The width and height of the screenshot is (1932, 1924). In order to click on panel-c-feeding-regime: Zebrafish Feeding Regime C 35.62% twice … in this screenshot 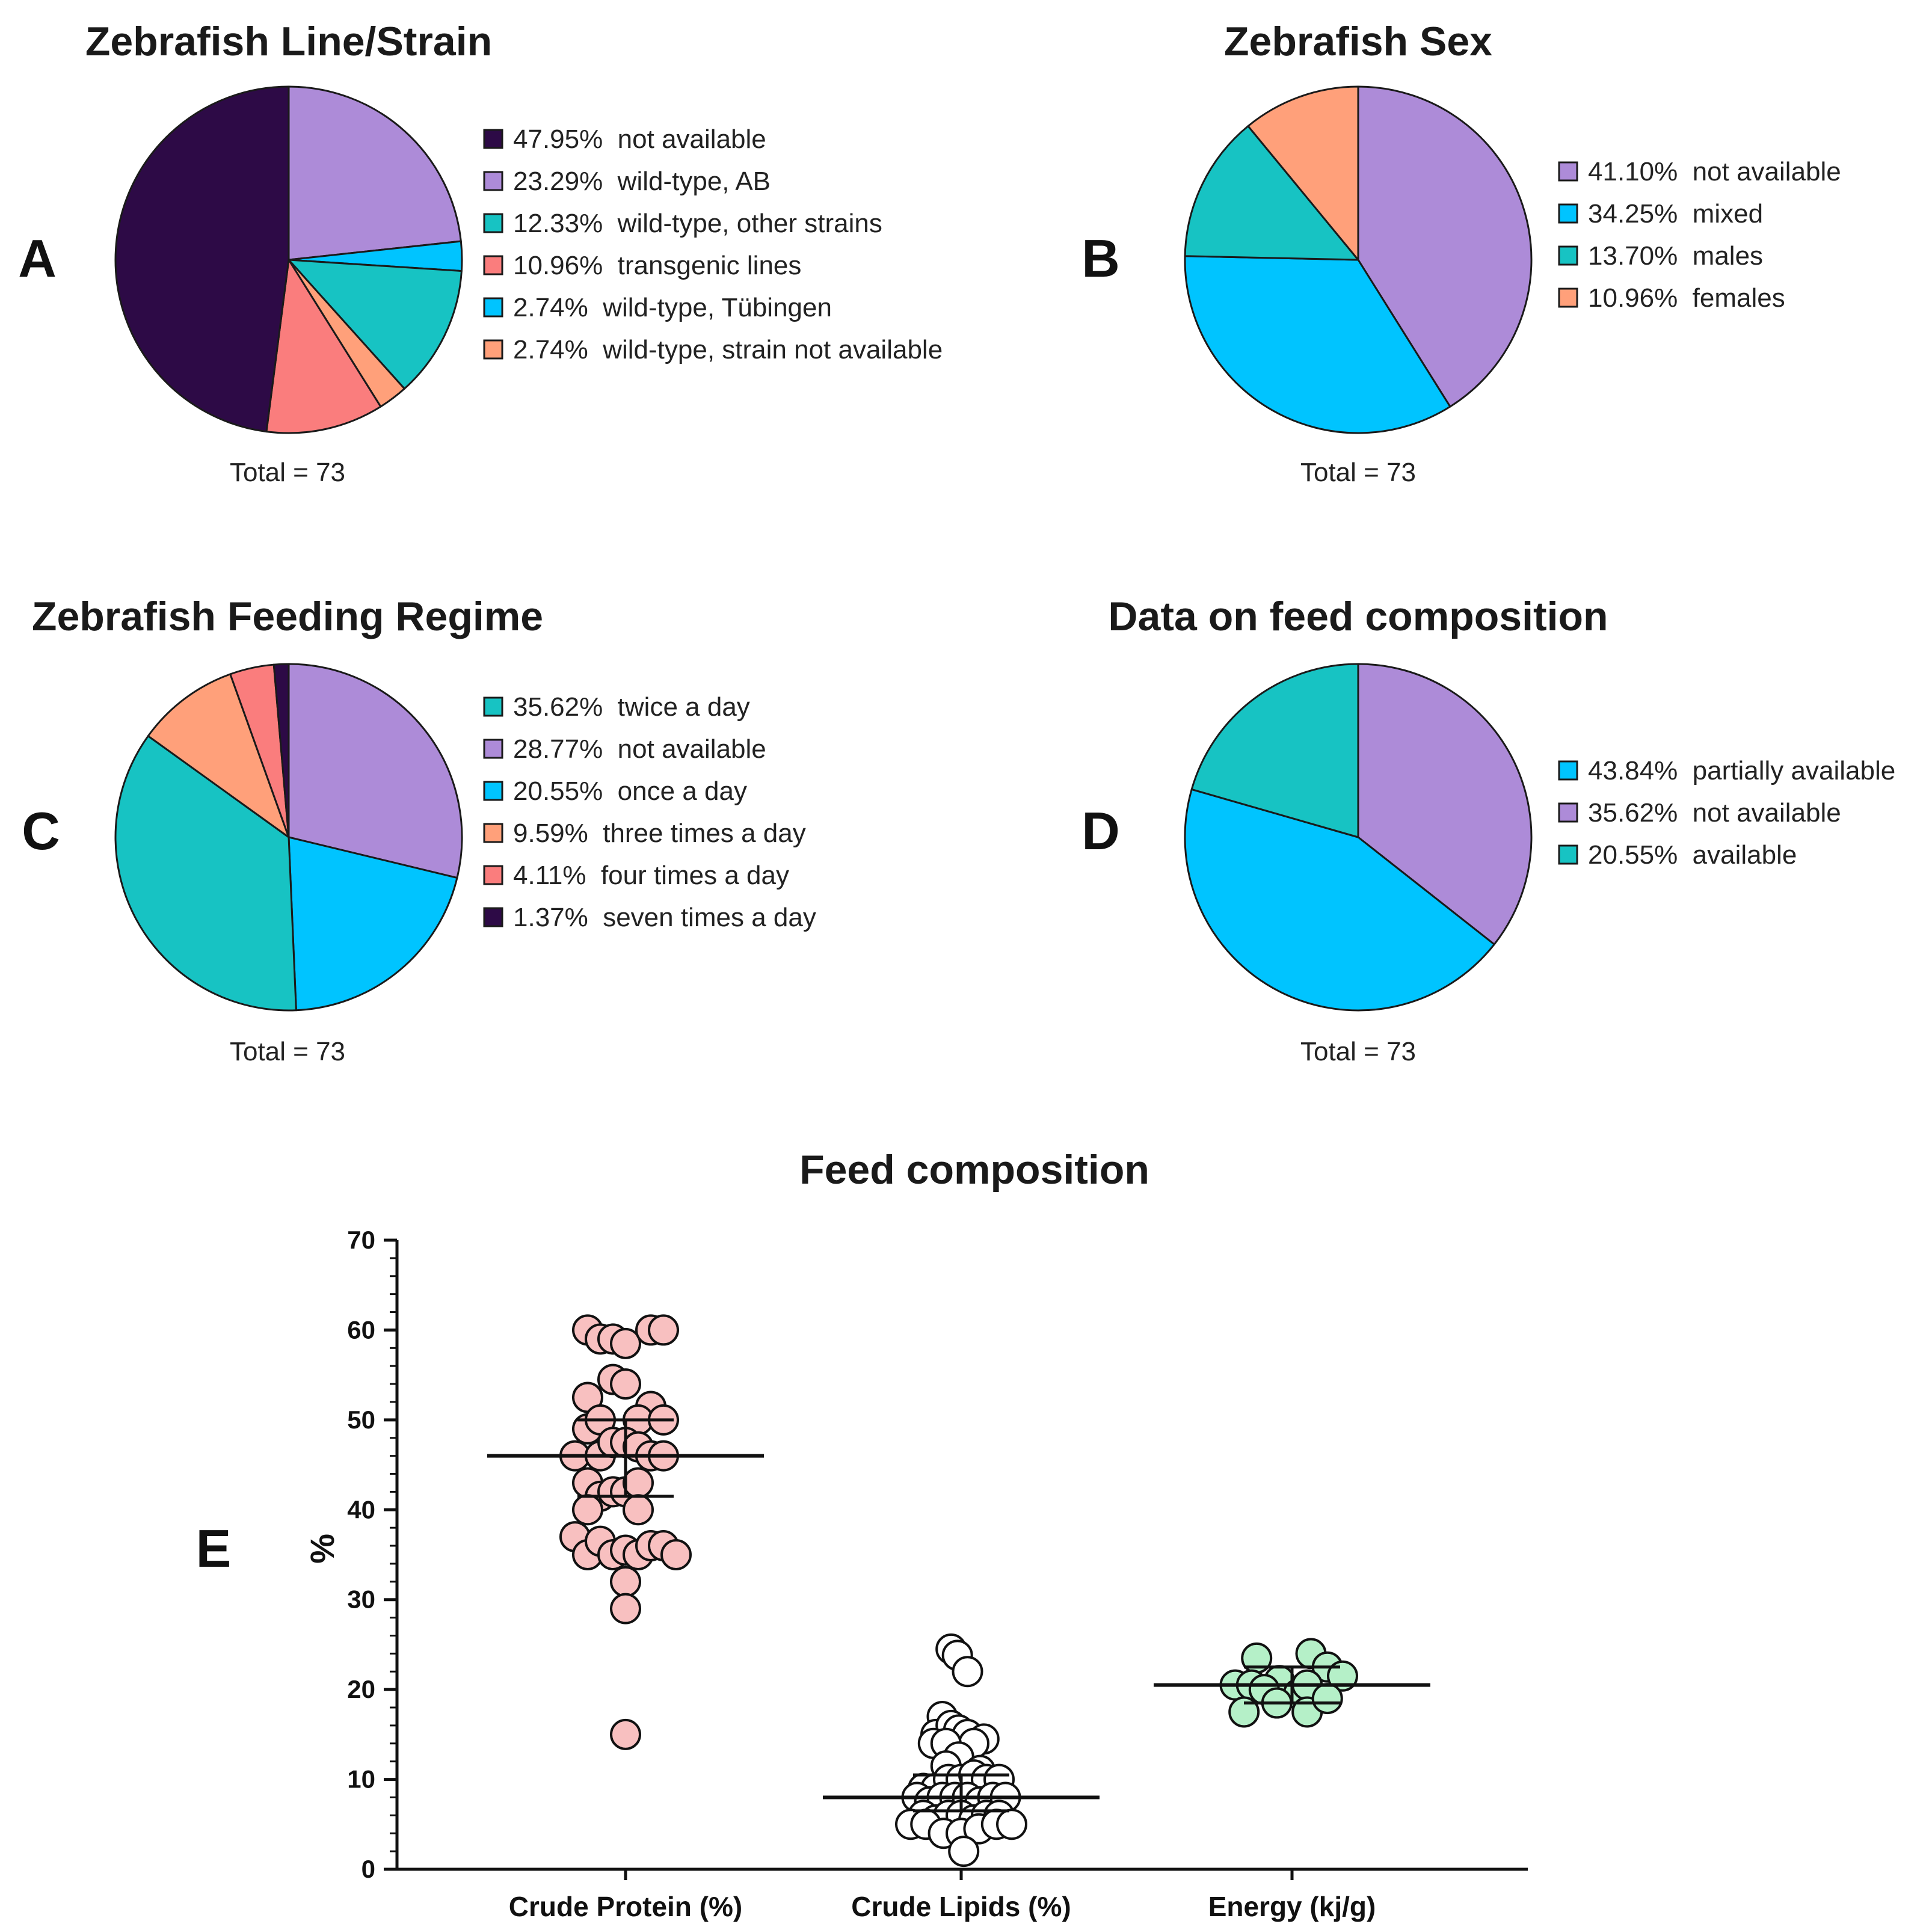, I will do `click(419, 830)`.